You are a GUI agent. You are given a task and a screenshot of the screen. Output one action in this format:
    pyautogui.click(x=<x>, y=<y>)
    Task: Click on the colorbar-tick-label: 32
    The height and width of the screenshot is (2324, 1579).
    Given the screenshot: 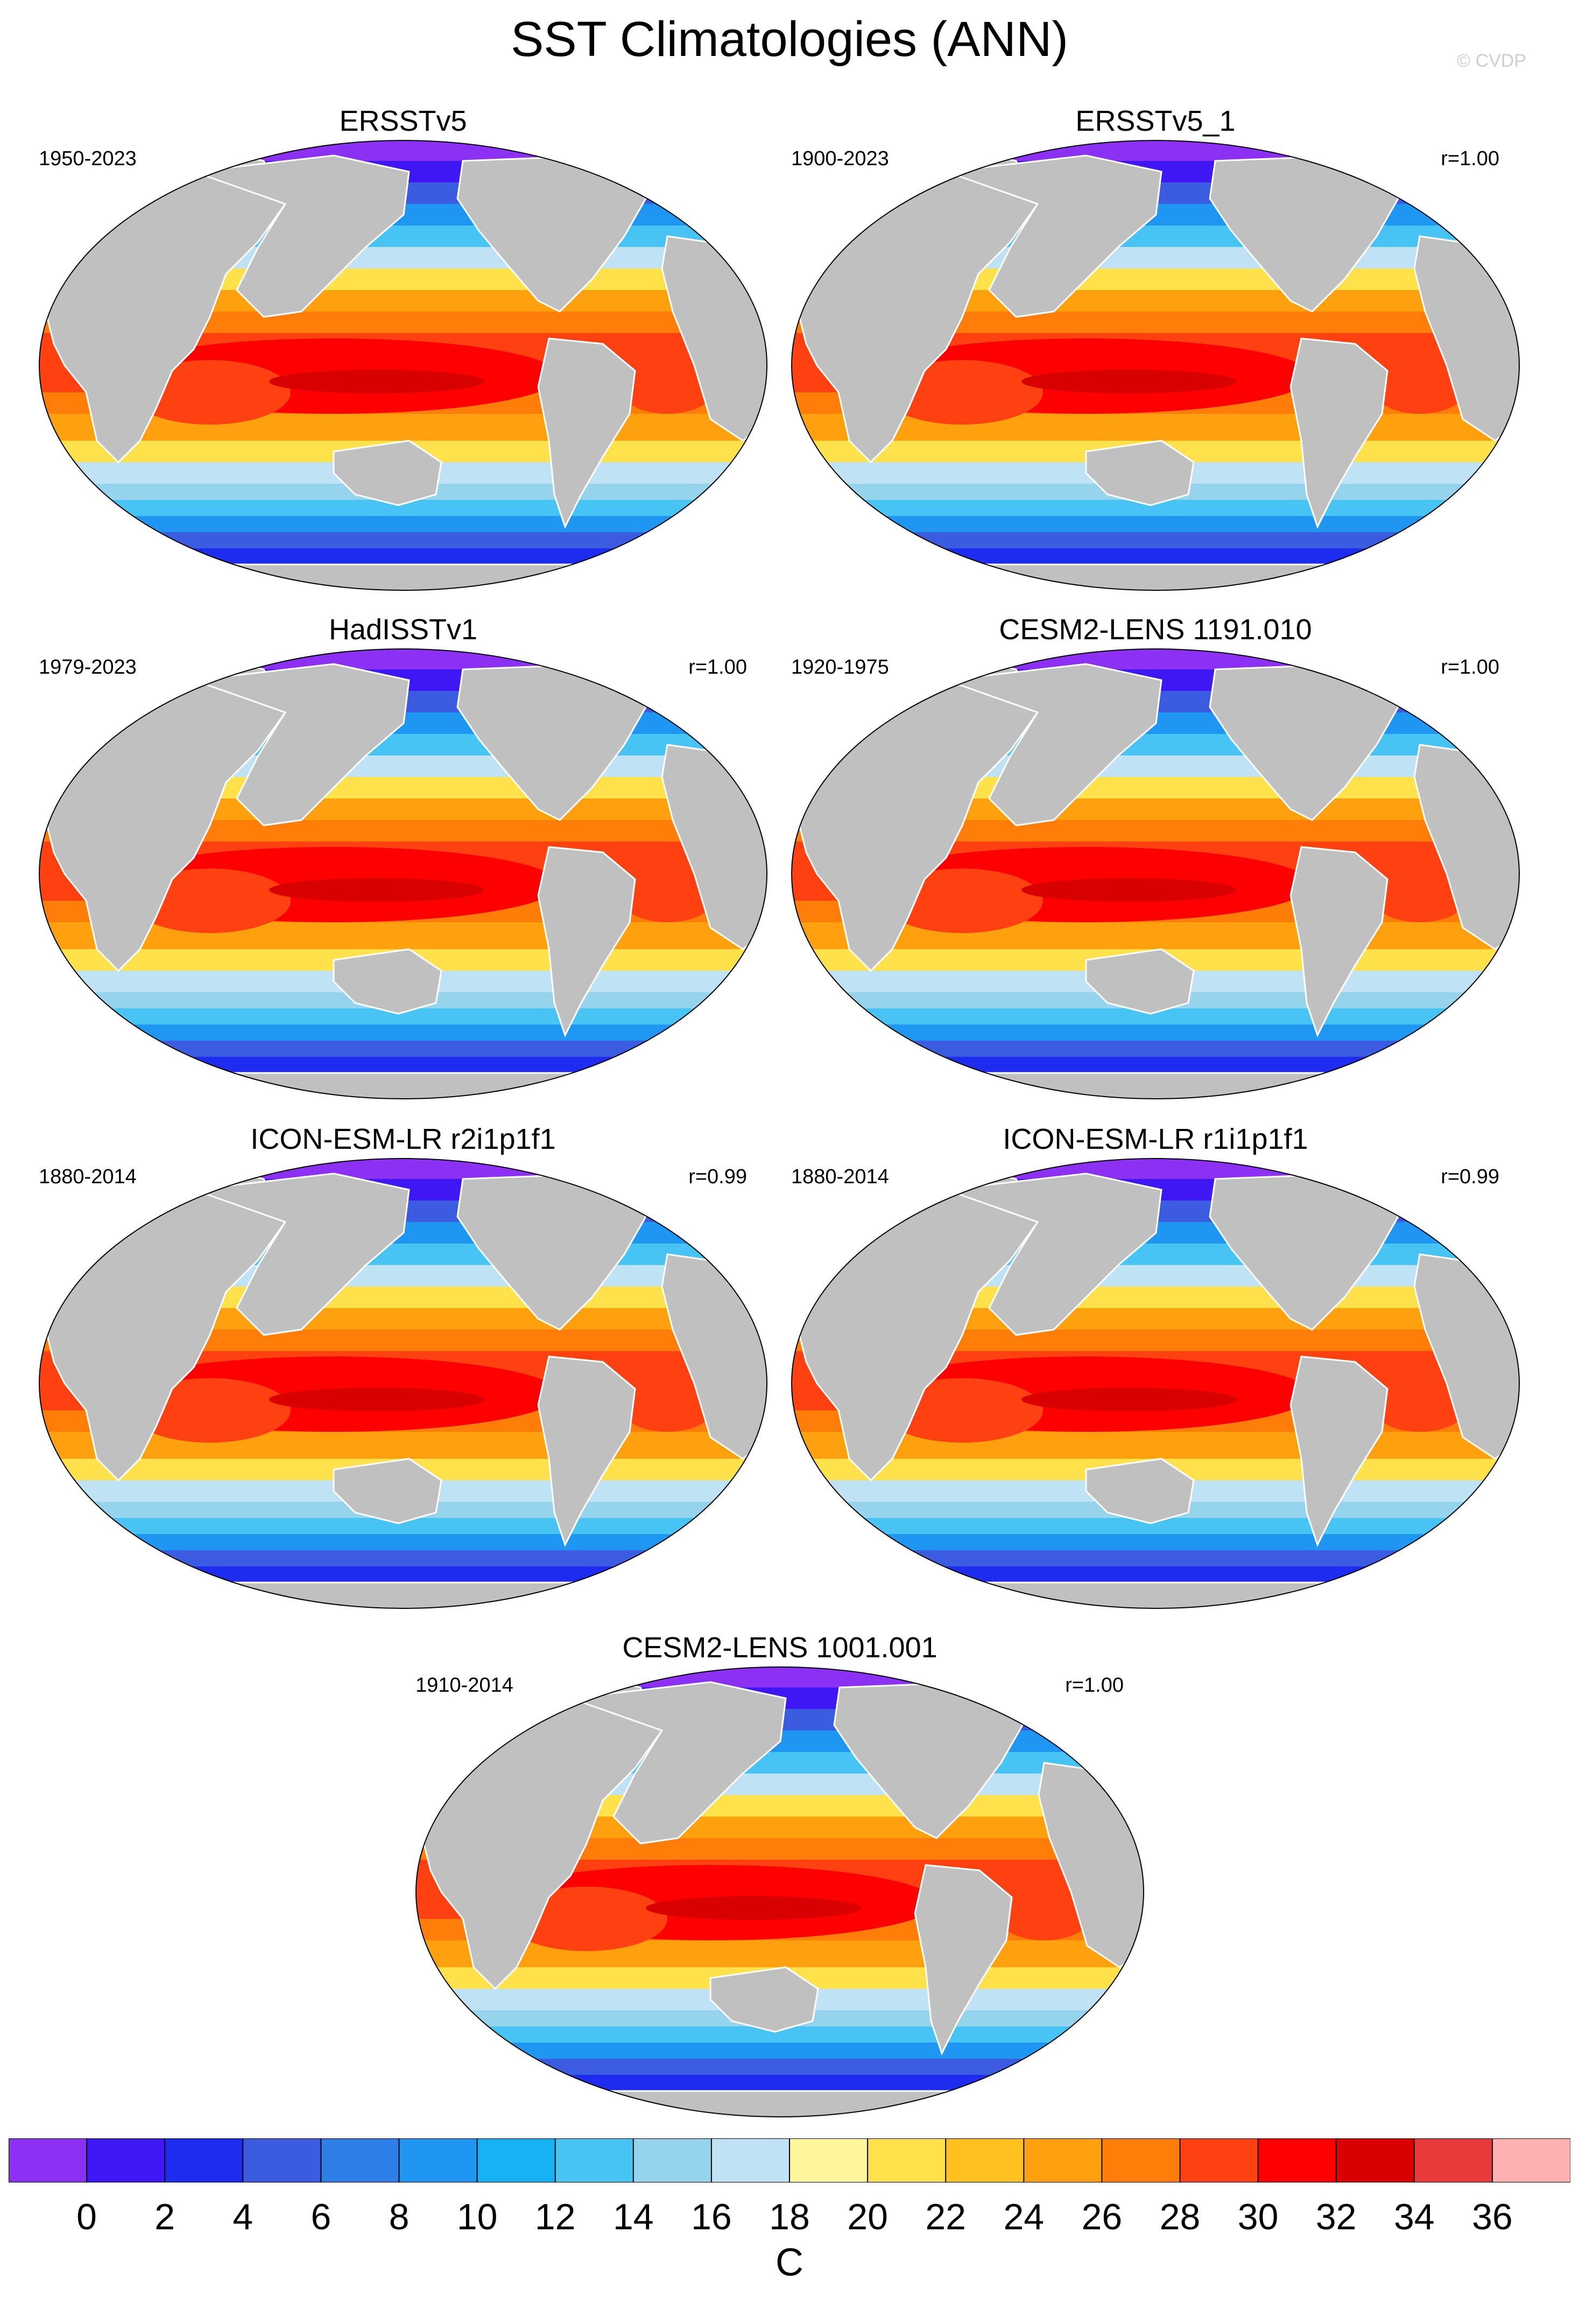 What is the action you would take?
    pyautogui.click(x=1336, y=2216)
    